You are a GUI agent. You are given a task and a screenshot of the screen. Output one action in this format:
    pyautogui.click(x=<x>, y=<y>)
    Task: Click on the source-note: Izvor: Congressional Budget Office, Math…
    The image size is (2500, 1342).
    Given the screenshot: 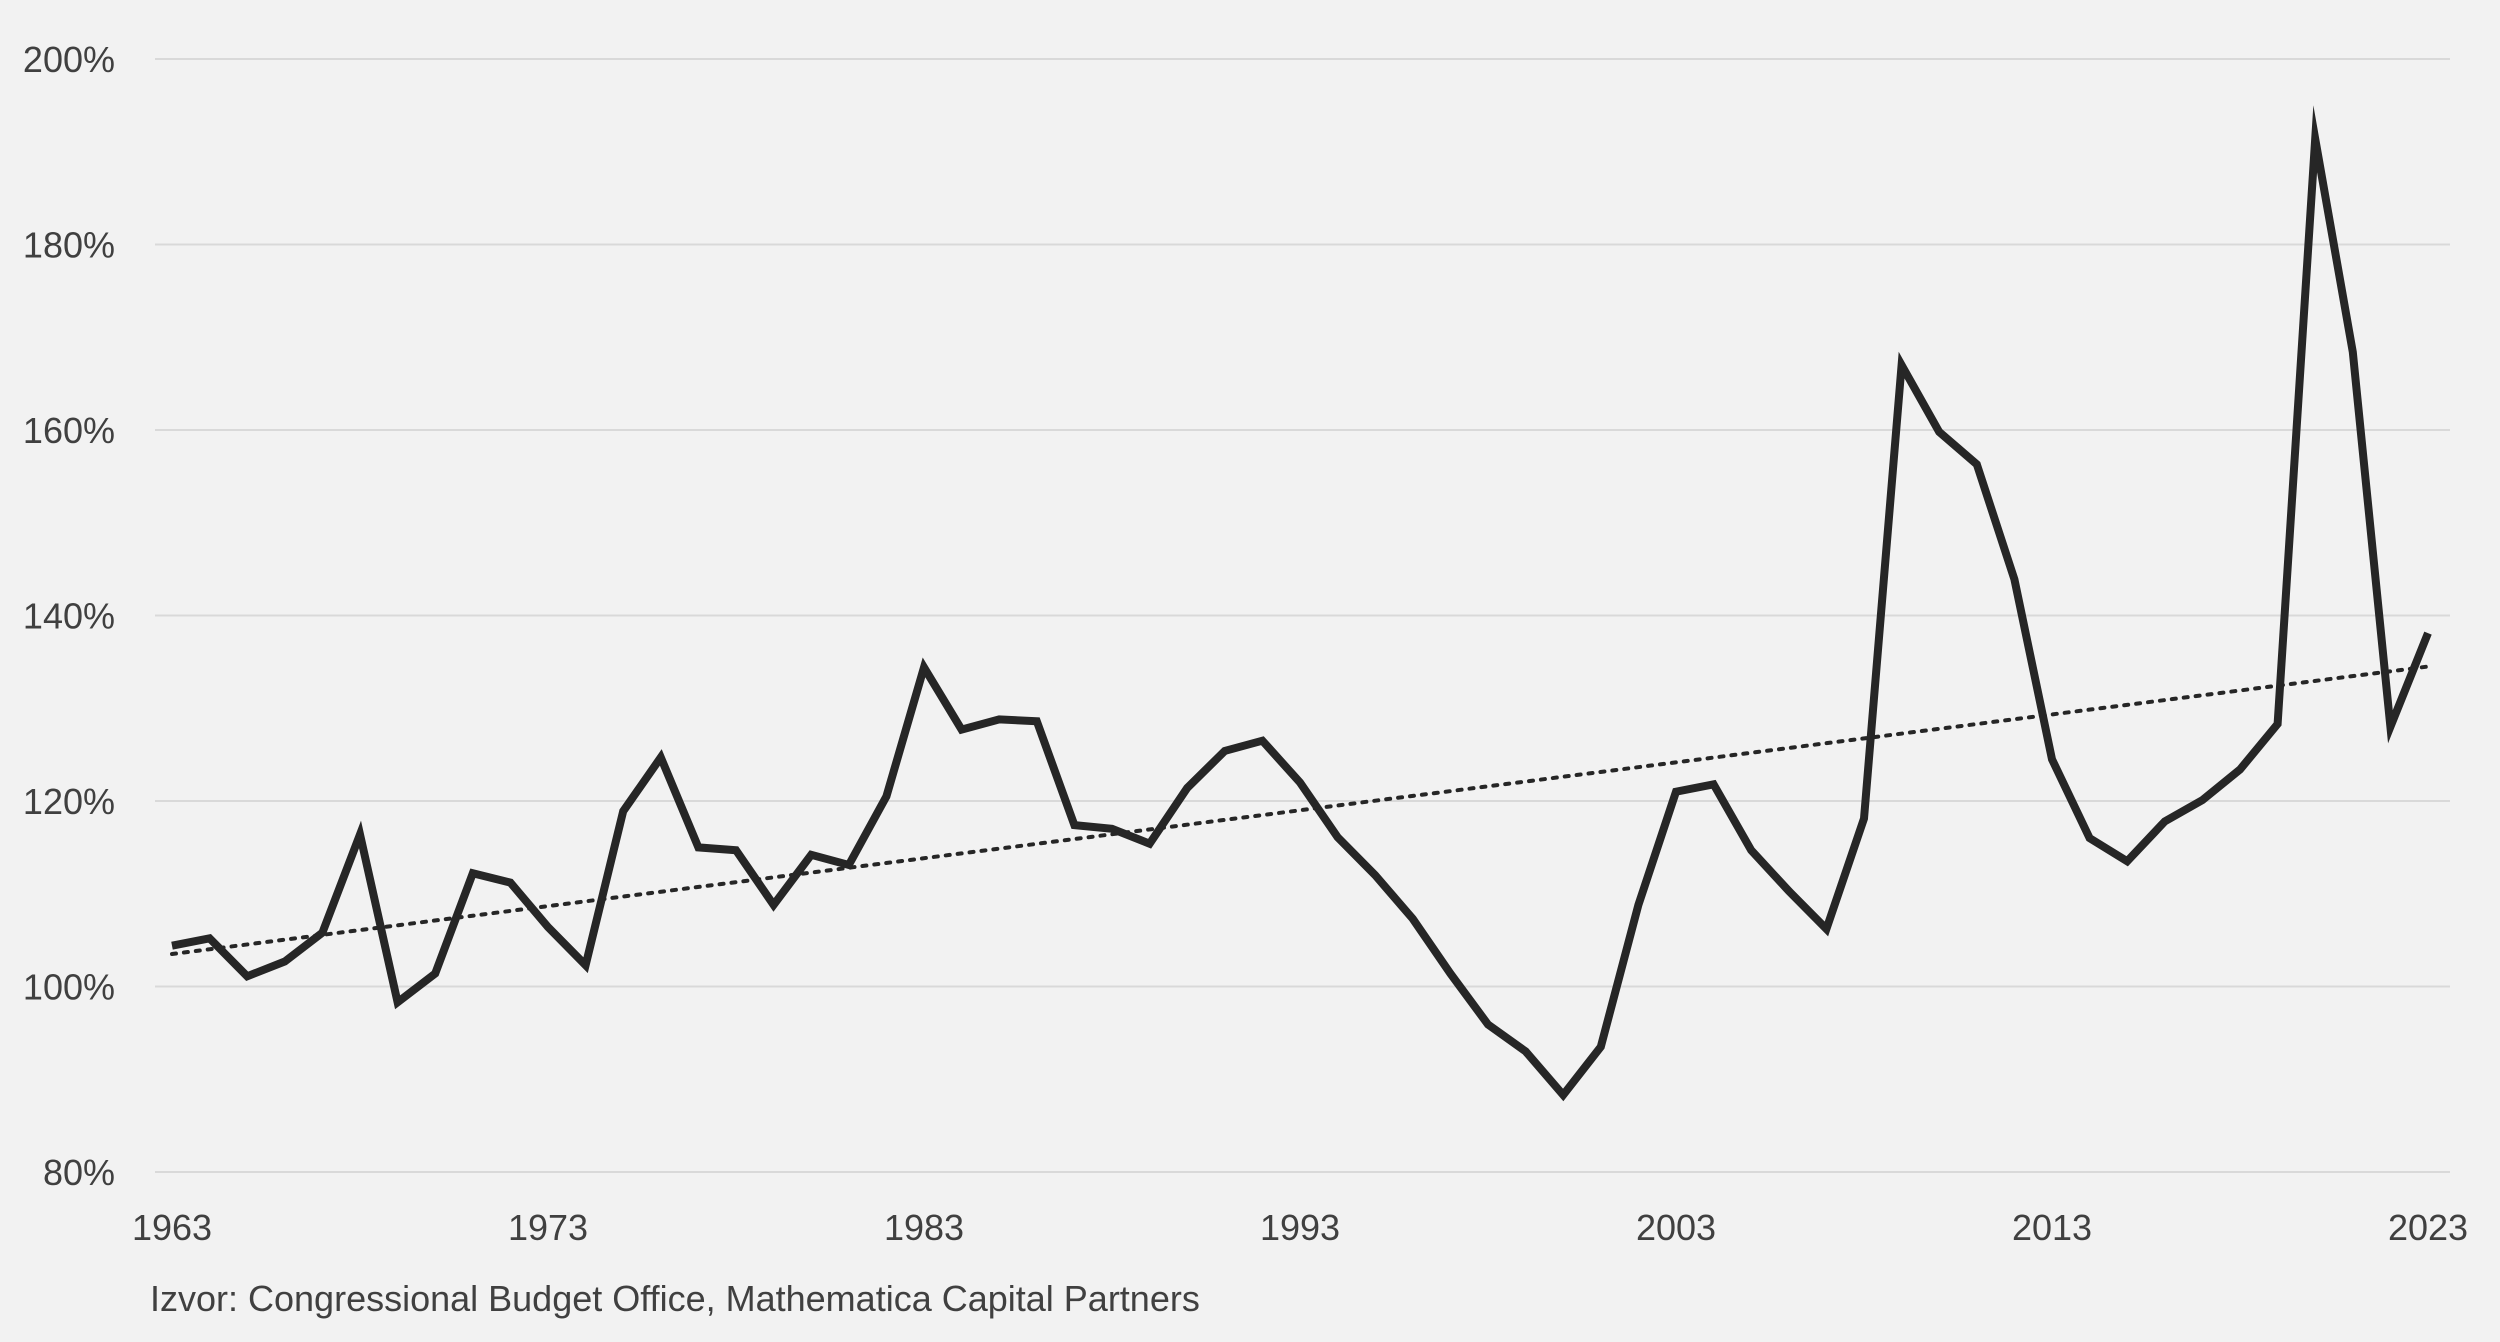 What is the action you would take?
    pyautogui.click(x=675, y=1298)
    